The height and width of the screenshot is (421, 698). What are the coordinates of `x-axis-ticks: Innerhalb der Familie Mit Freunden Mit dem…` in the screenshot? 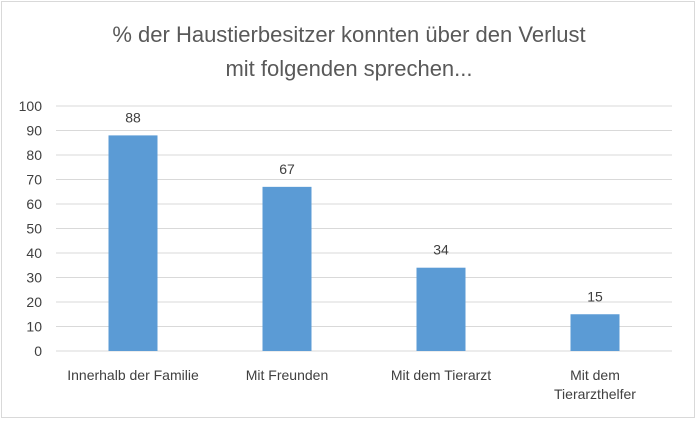 It's located at (351, 384).